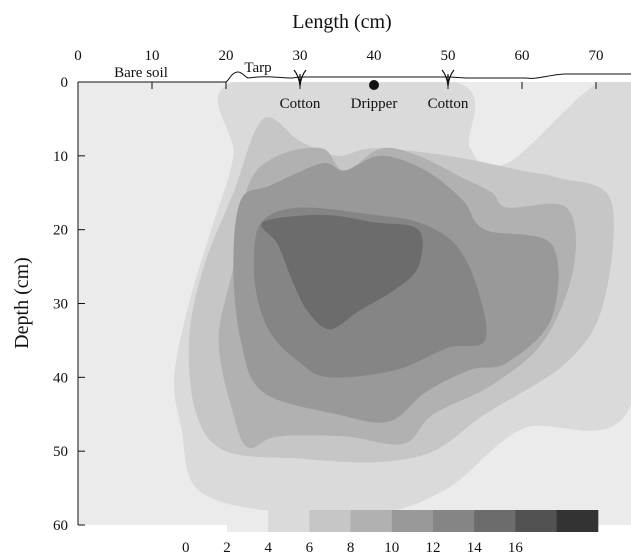 This screenshot has height=558, width=631. What do you see at coordinates (448, 56) in the screenshot?
I see `x-tick-label: 50` at bounding box center [448, 56].